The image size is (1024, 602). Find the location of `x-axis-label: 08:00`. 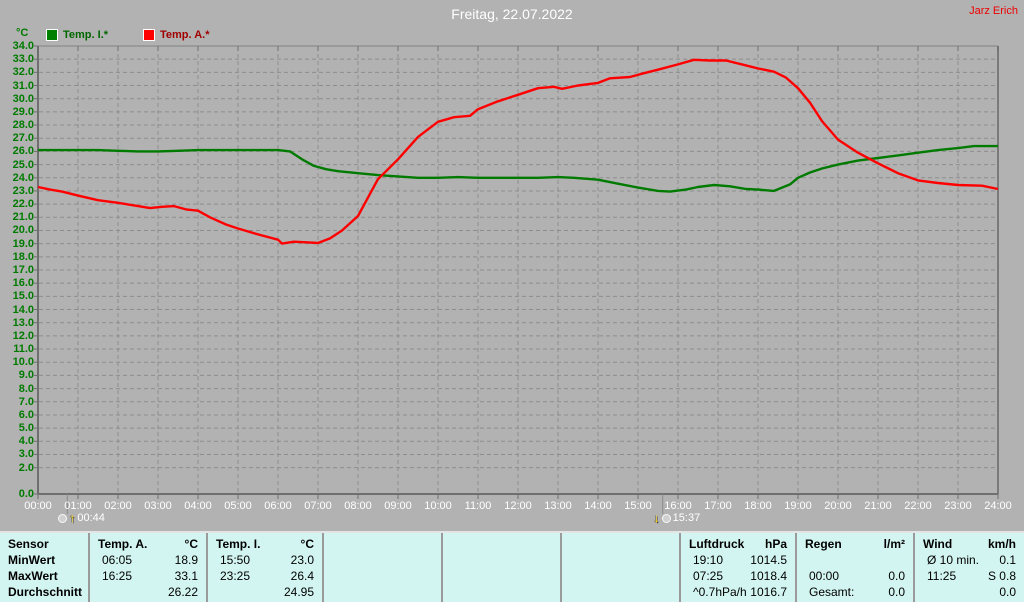

x-axis-label: 08:00 is located at coordinates (358, 506).